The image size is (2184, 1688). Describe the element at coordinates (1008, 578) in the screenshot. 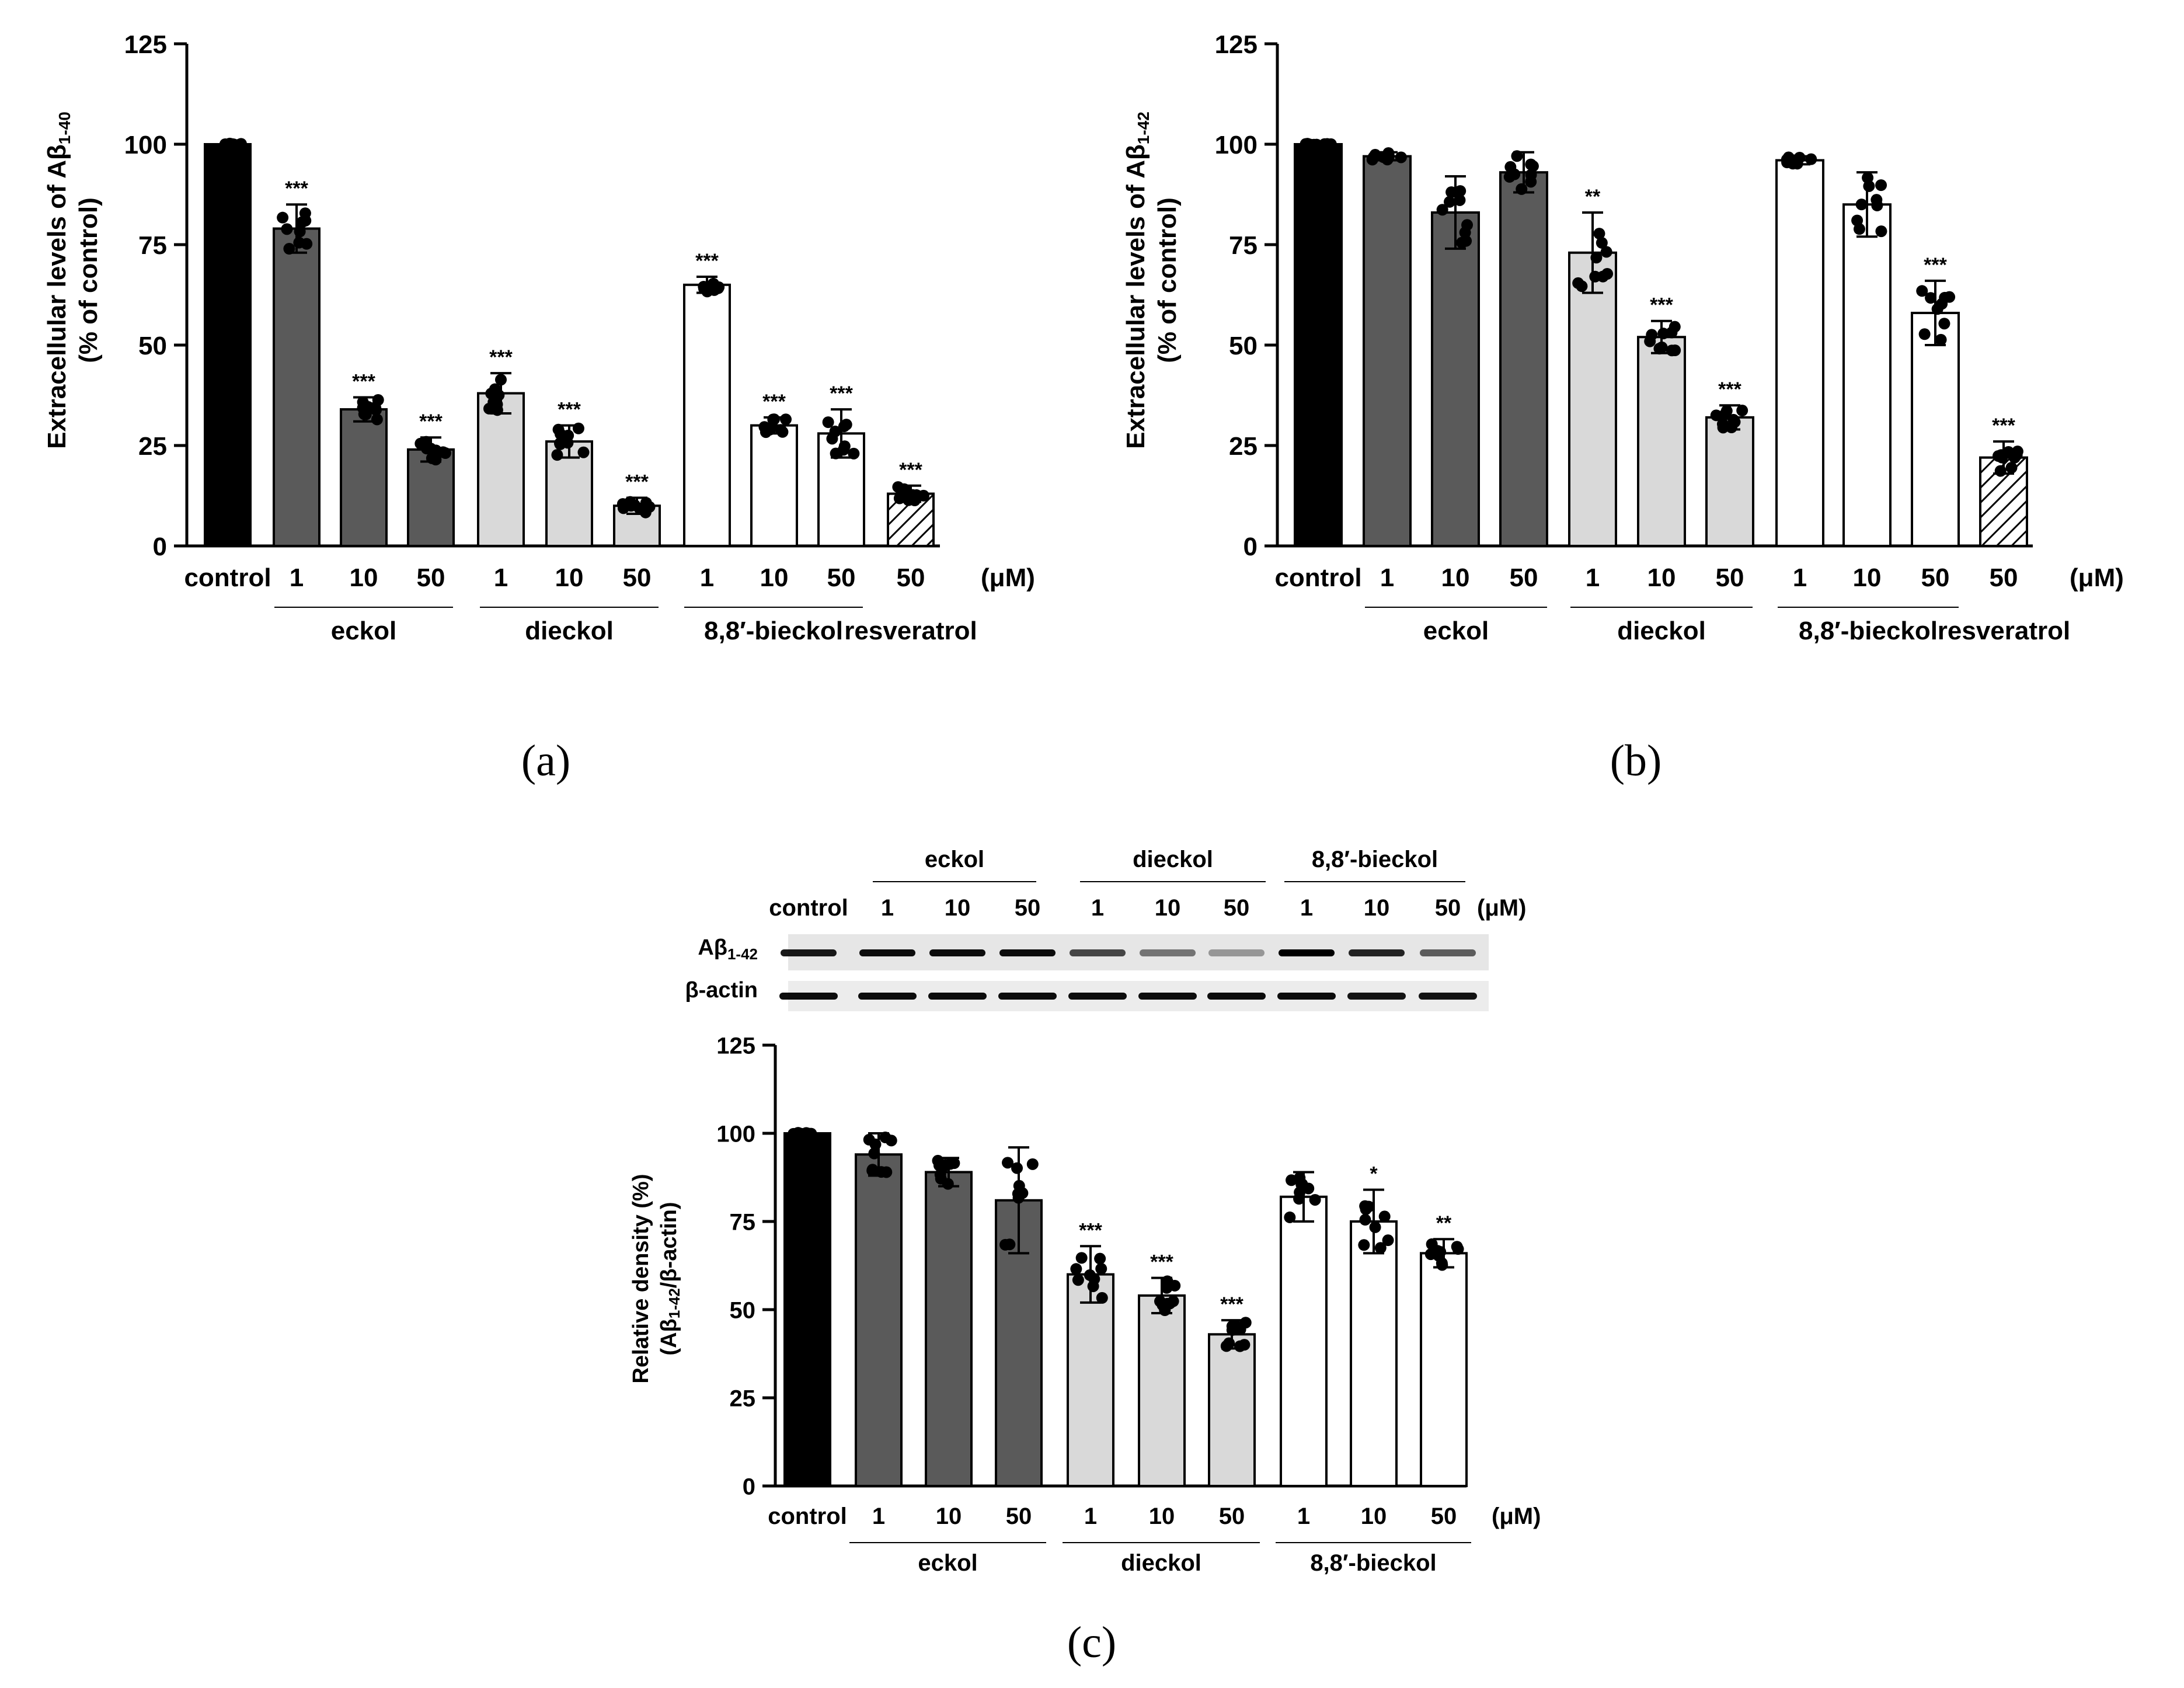

I see `unit-label: (μM)` at that location.